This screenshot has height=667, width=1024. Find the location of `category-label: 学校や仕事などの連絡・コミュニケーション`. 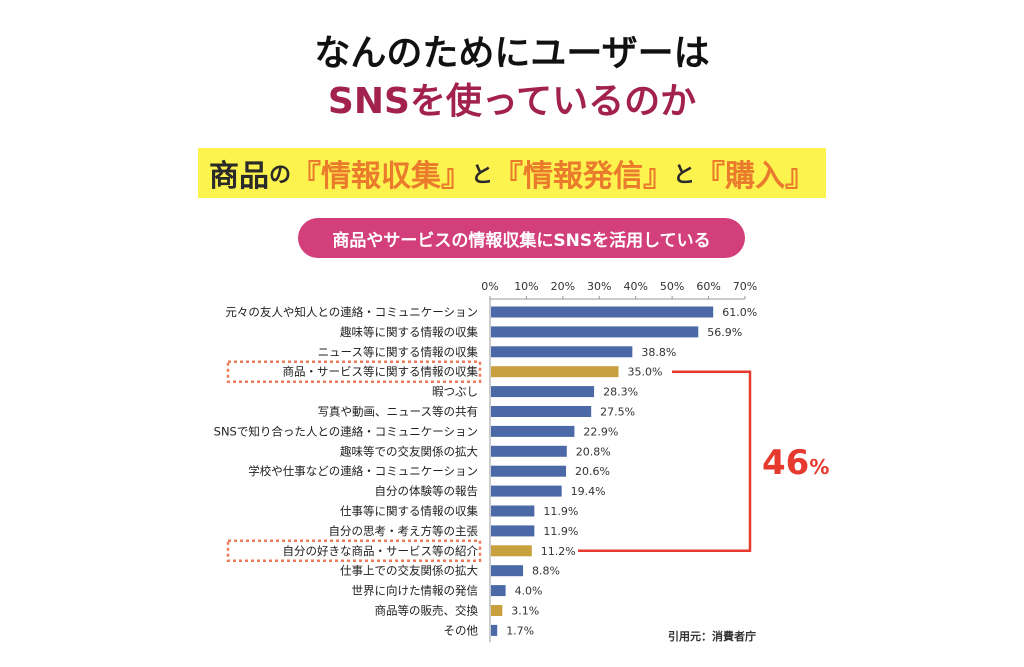

category-label: 学校や仕事などの連絡・コミュニケーション is located at coordinates (363, 471).